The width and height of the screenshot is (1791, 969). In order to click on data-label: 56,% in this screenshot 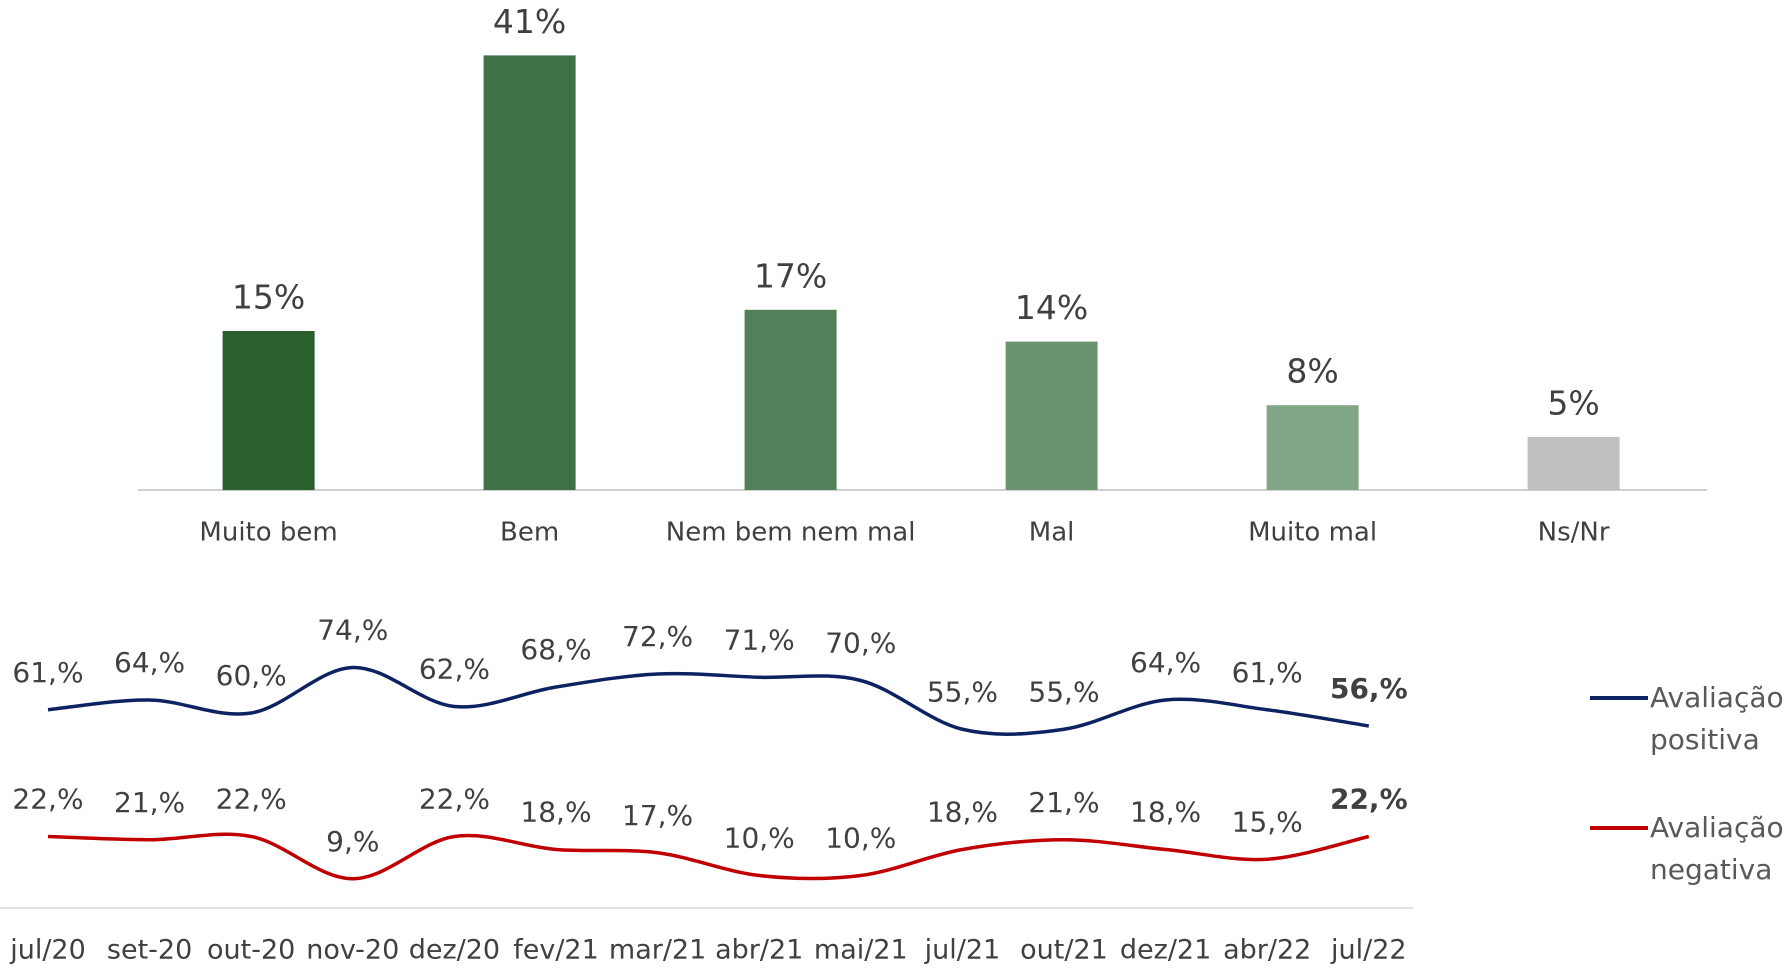, I will do `click(1369, 688)`.